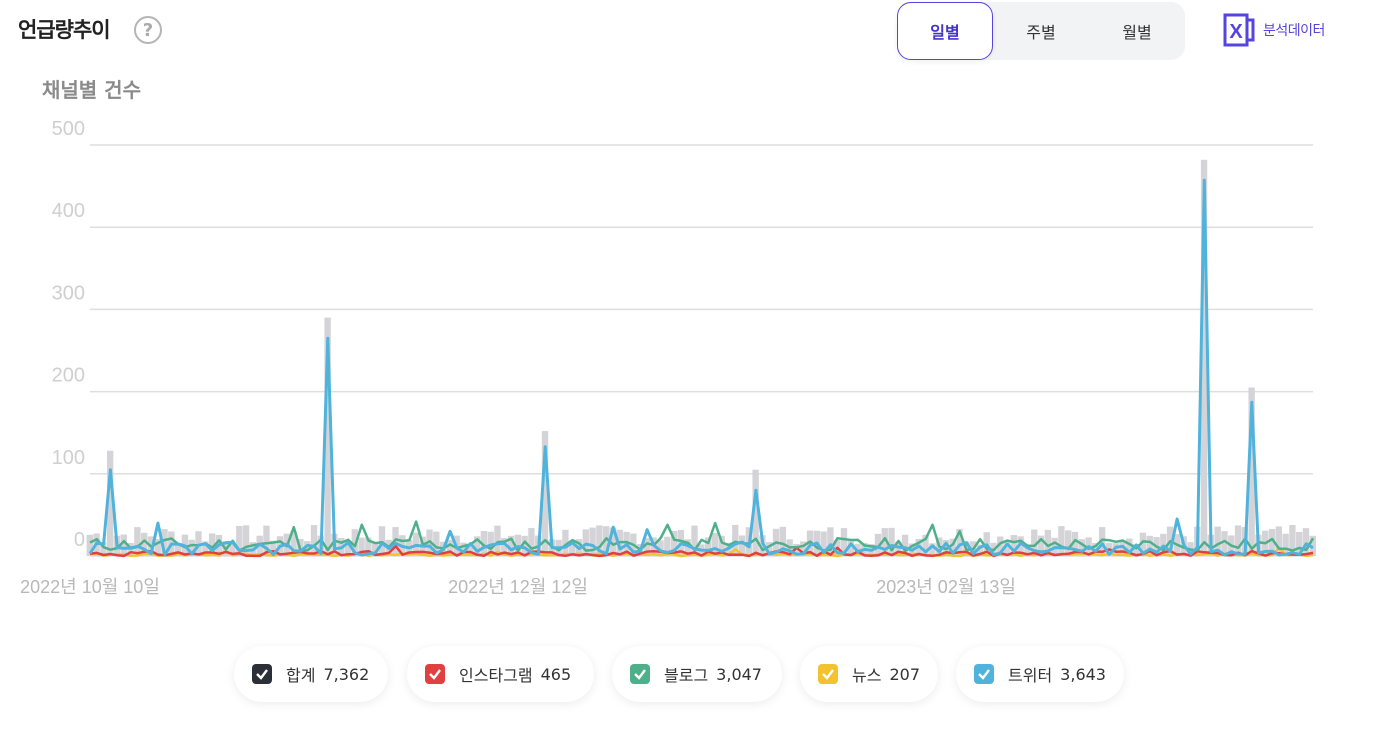  What do you see at coordinates (496, 675) in the screenshot?
I see `legend-label: 인스타그램` at bounding box center [496, 675].